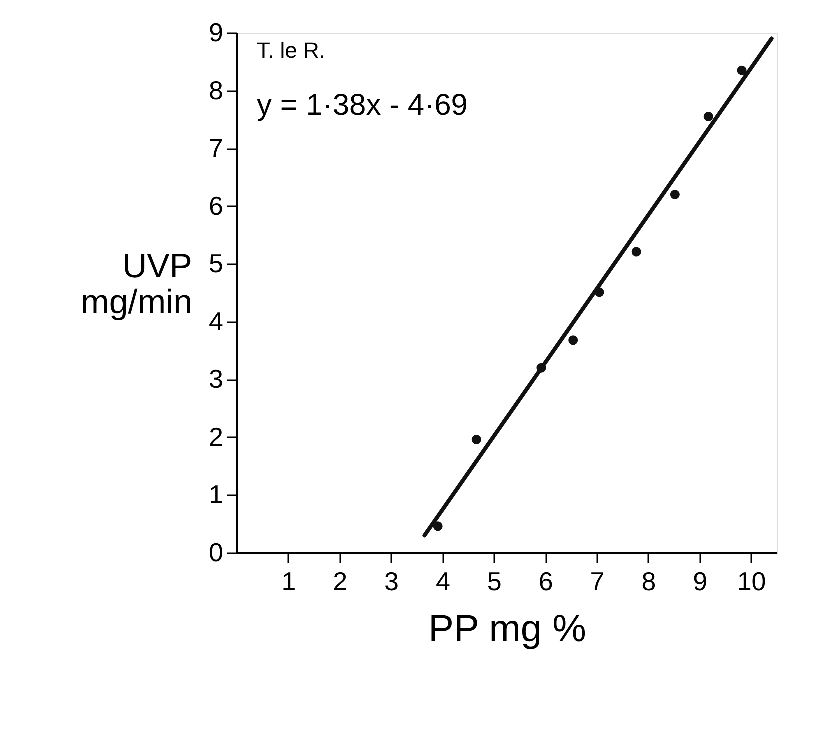 The width and height of the screenshot is (829, 747). What do you see at coordinates (700, 581) in the screenshot?
I see `x-tick-label: 9` at bounding box center [700, 581].